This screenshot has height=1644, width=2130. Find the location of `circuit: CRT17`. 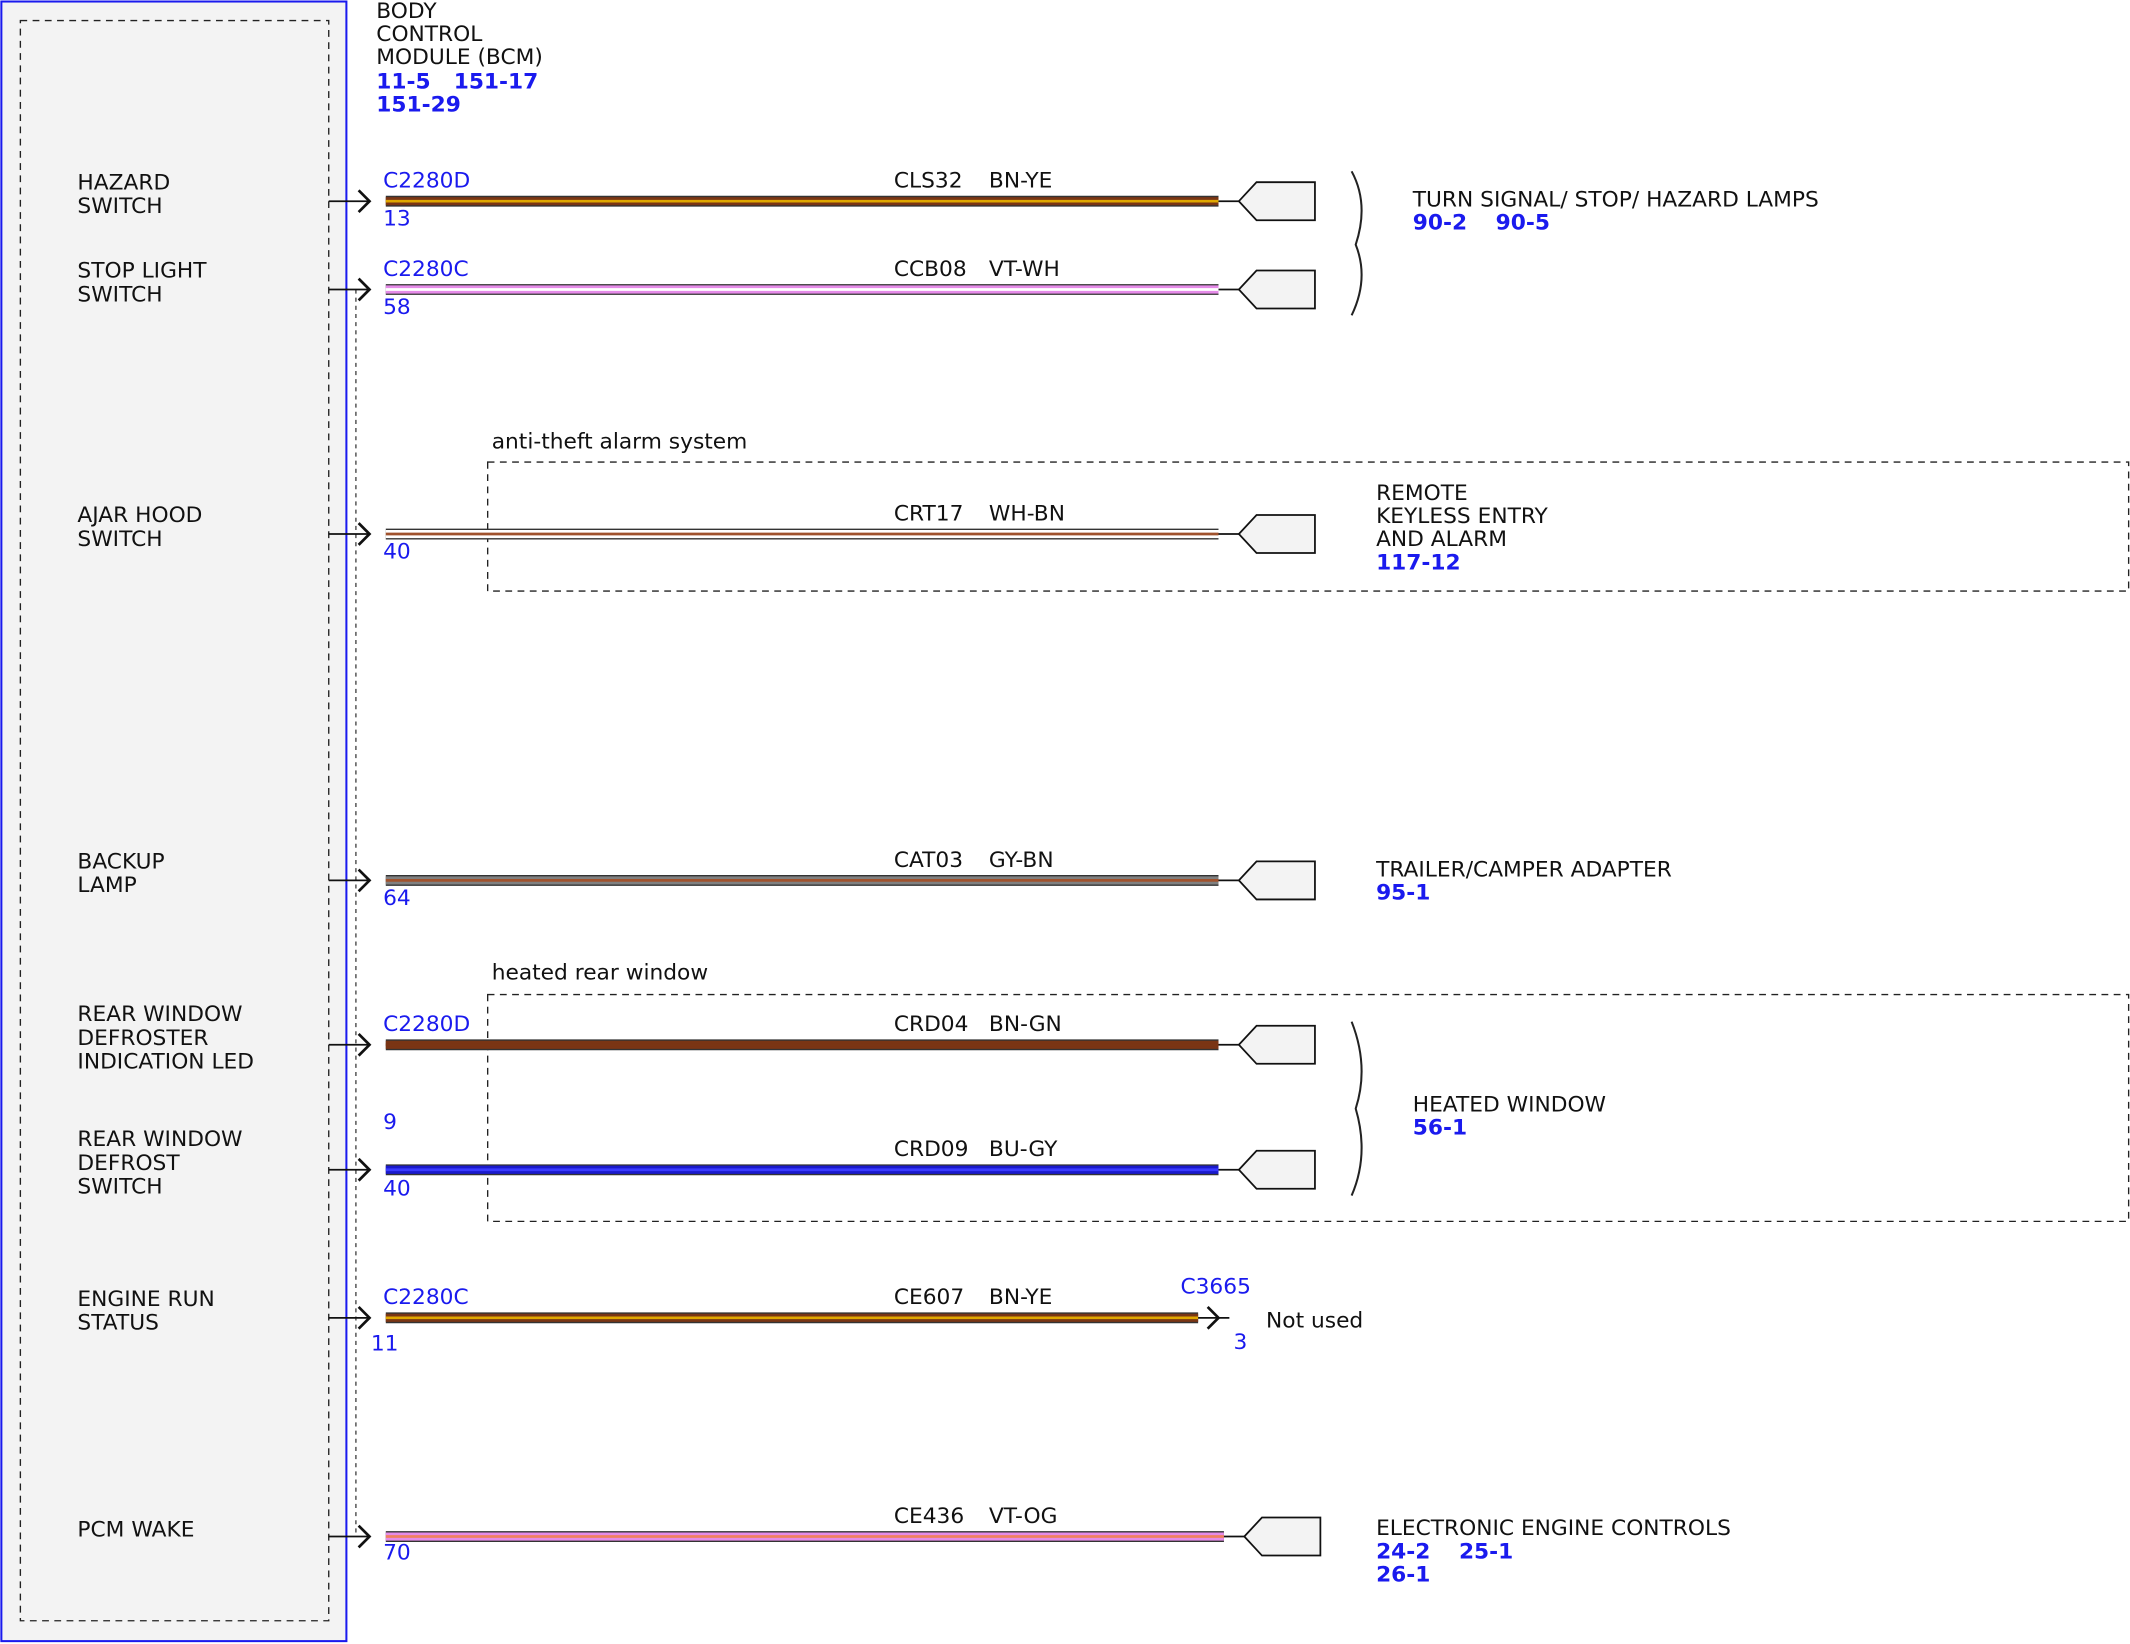

circuit: CRT17 is located at coordinates (929, 513).